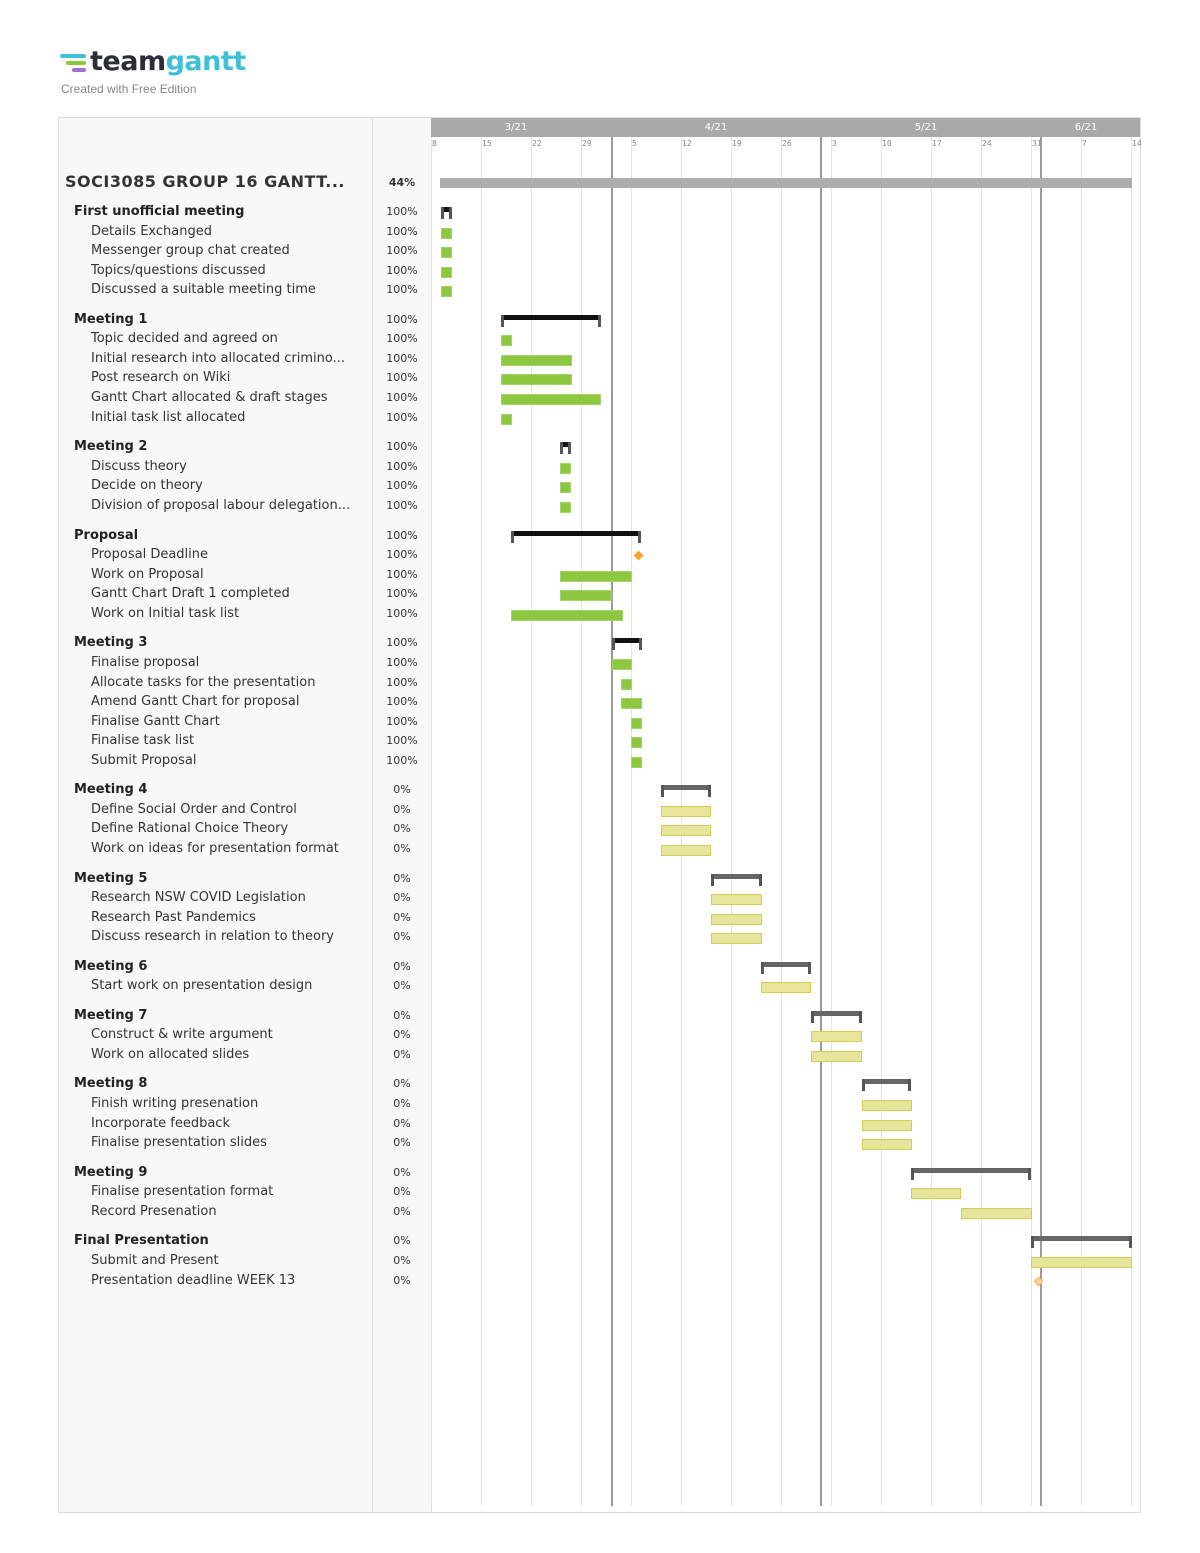 The height and width of the screenshot is (1553, 1200). What do you see at coordinates (170, 1054) in the screenshot?
I see `task-name: Work on allocated slides` at bounding box center [170, 1054].